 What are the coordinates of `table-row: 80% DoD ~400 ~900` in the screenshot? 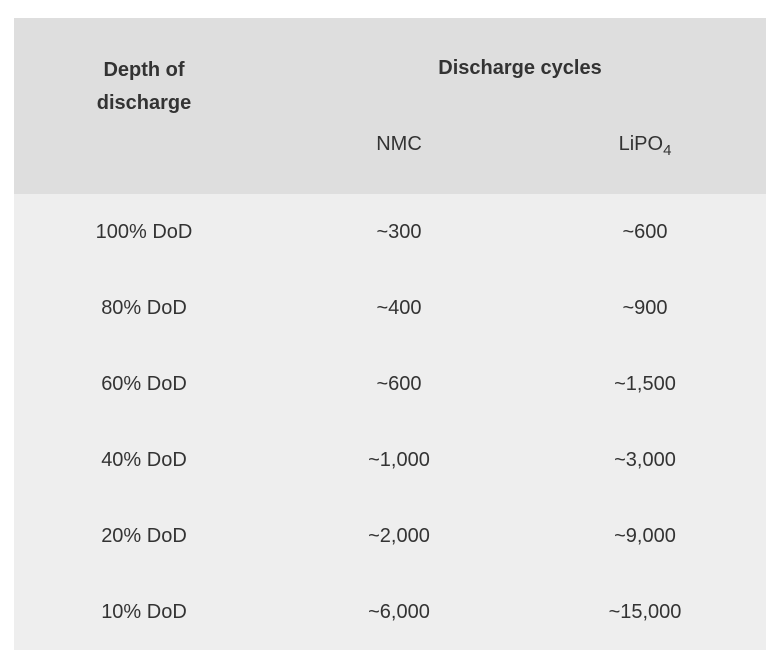 It's located at (390, 308).